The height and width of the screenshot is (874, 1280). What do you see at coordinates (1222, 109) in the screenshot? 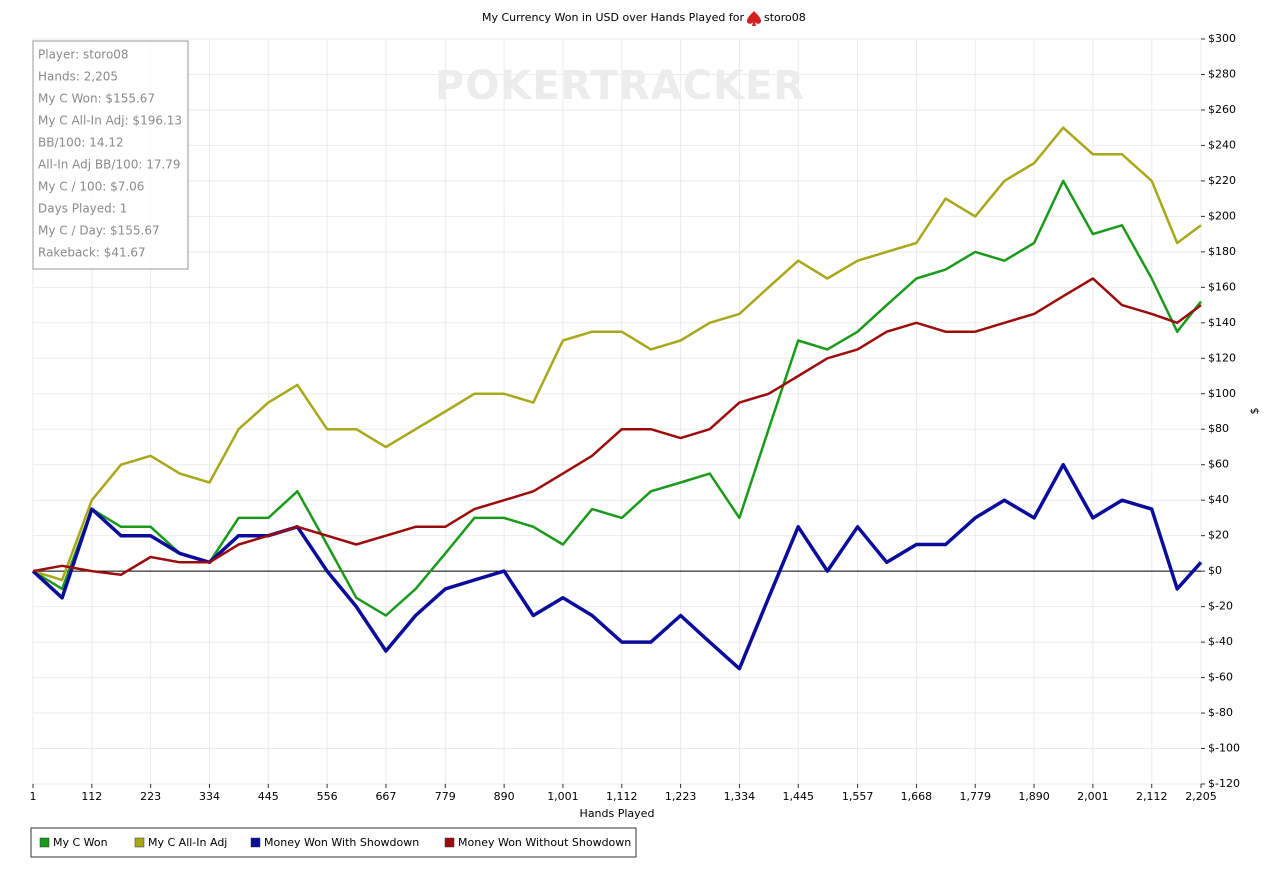
I see `y-tick-label: $260` at bounding box center [1222, 109].